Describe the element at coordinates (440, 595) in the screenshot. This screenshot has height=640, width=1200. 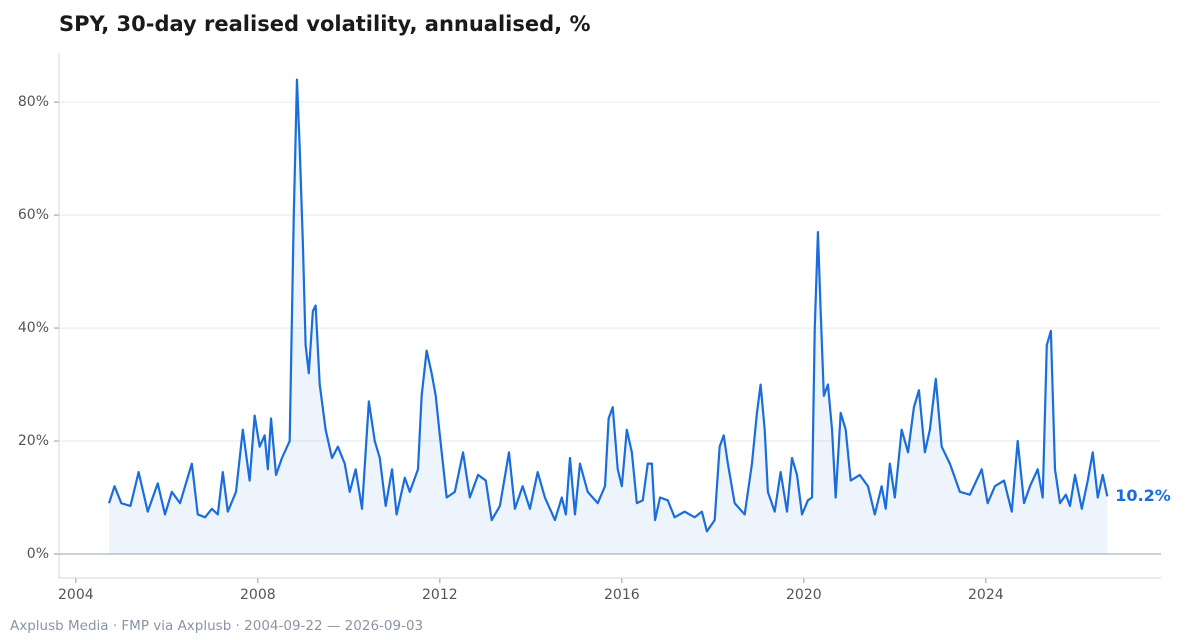
I see `x-tick-label: 2012` at that location.